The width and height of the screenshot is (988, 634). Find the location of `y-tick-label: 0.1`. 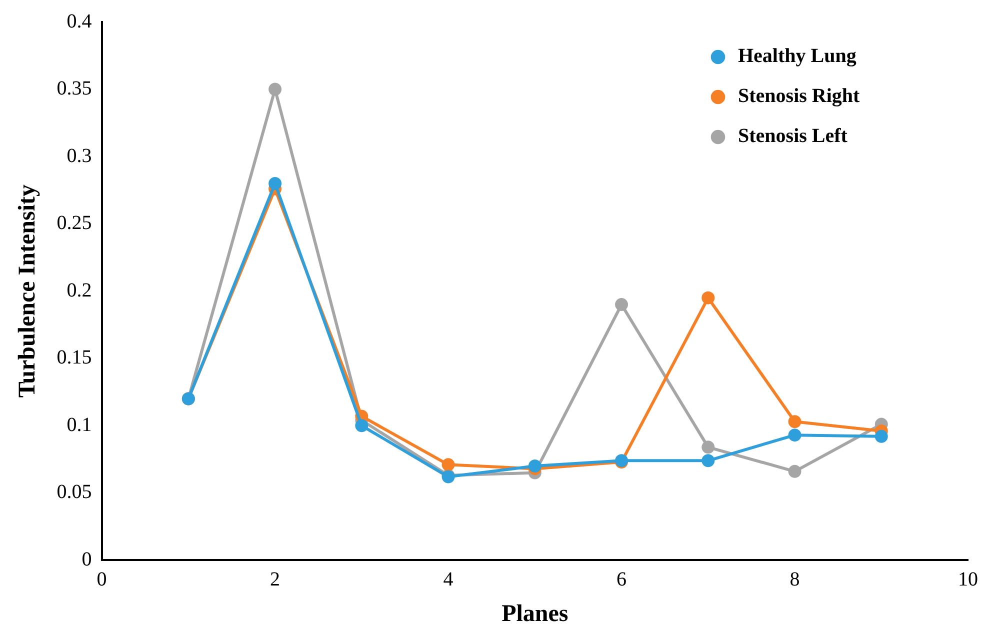

y-tick-label: 0.1 is located at coordinates (79, 425).